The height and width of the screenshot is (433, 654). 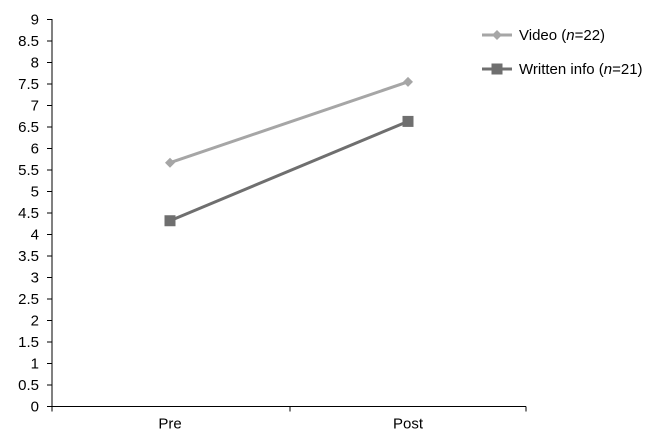 What do you see at coordinates (35, 149) in the screenshot?
I see `y-tick-label: 6` at bounding box center [35, 149].